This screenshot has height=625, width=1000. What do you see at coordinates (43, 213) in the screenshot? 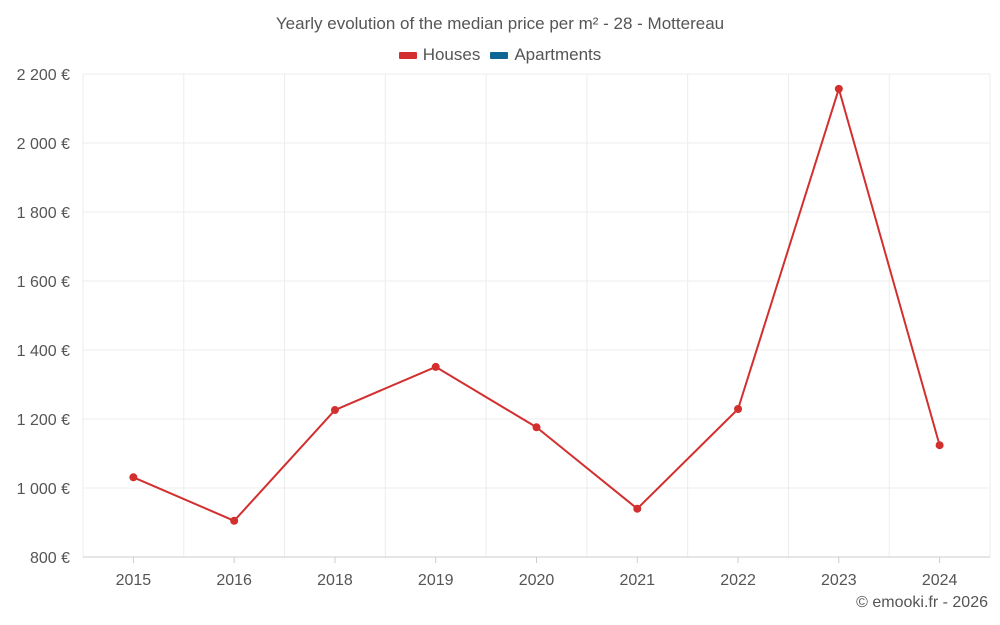
I see `y-tick-label: 1 800 €` at bounding box center [43, 213].